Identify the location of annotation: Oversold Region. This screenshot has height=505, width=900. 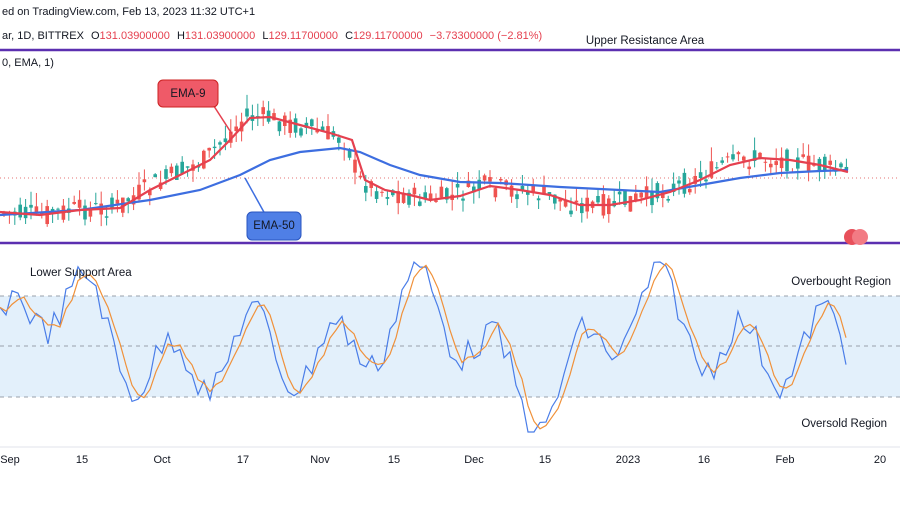
(844, 424).